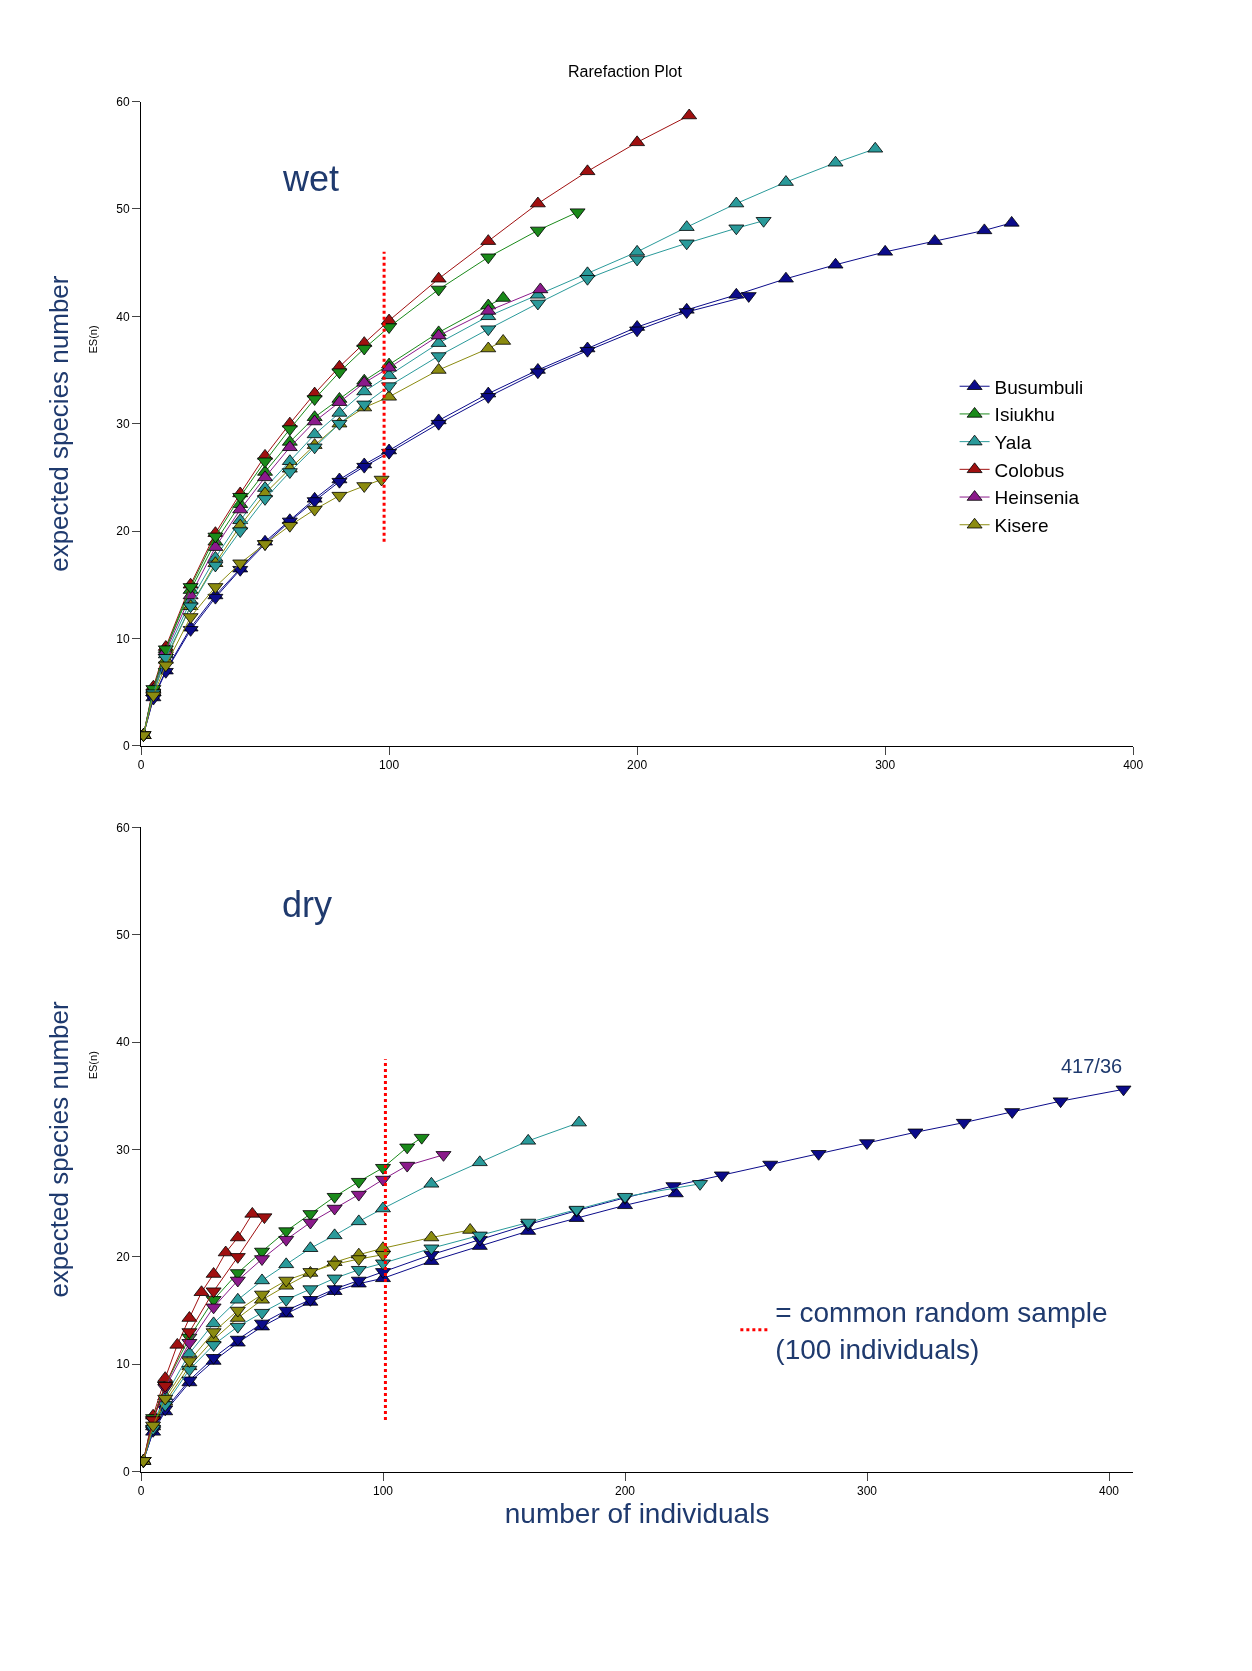 The width and height of the screenshot is (1252, 1671). Describe the element at coordinates (311, 178) in the screenshot. I see `annotation: wet` at that location.